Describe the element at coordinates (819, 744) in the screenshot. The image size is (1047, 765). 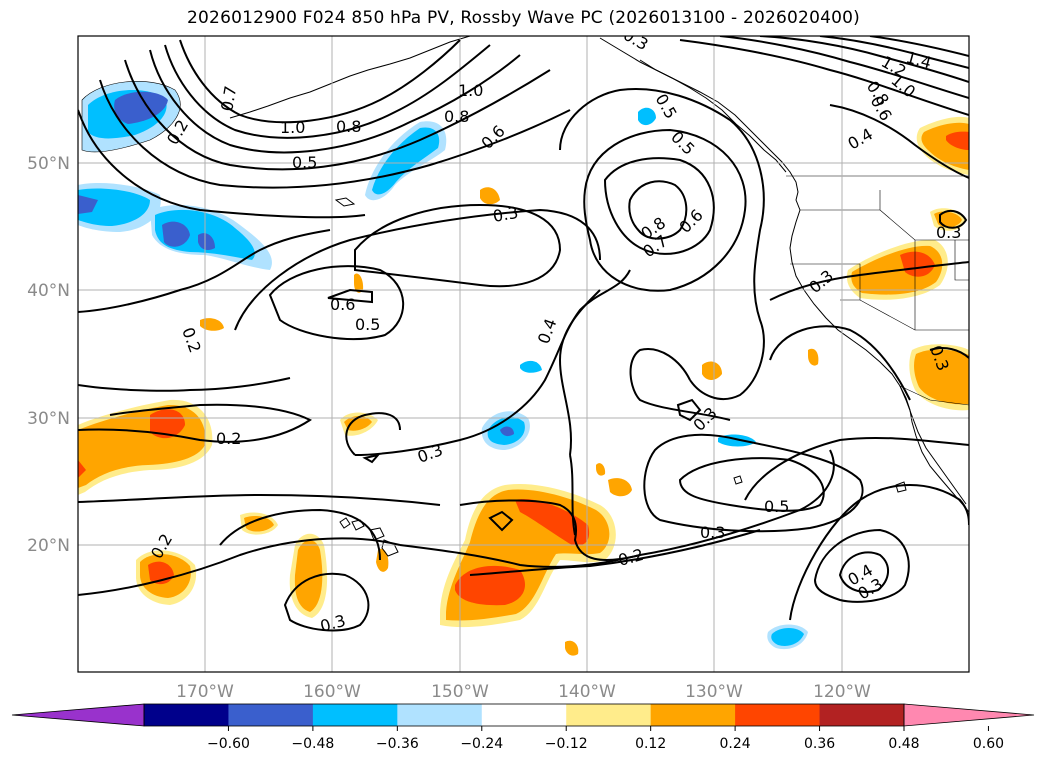
I see `colorbar-tick-label: 0.36` at that location.